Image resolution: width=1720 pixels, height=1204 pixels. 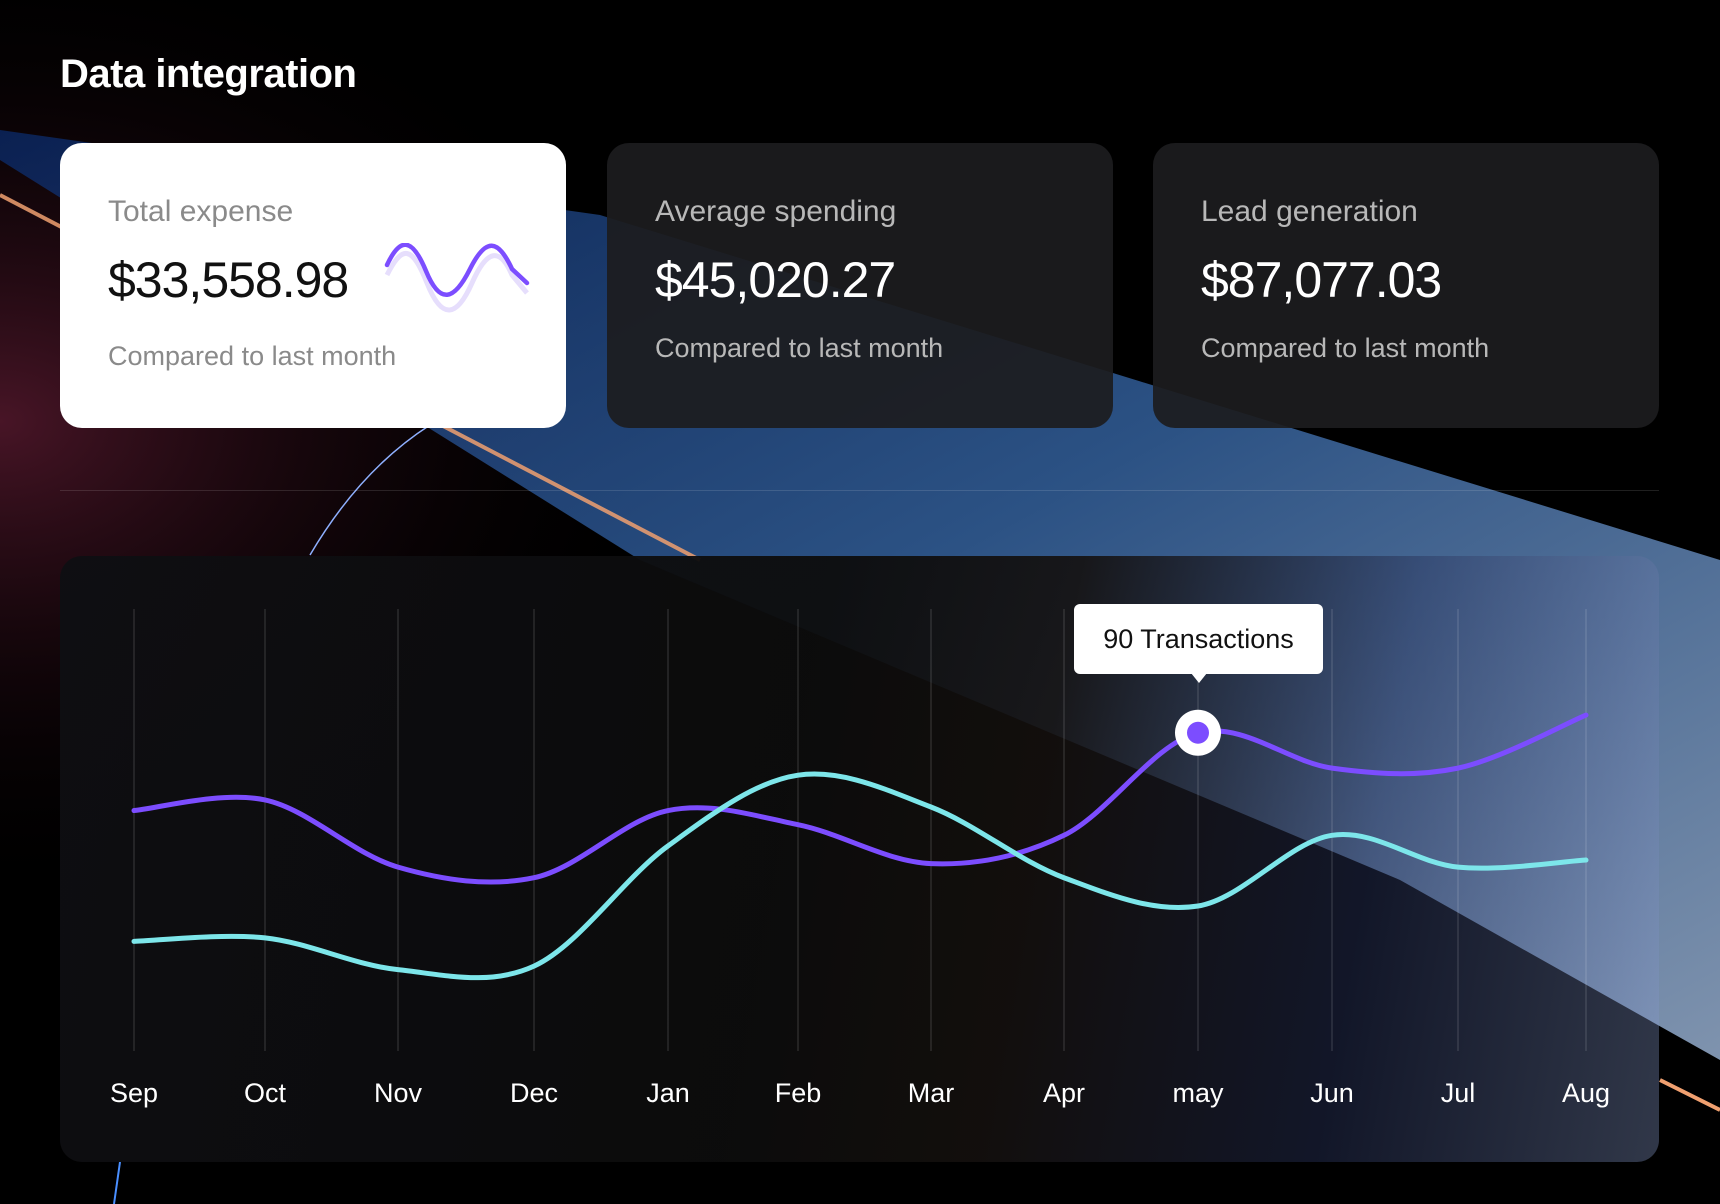 I want to click on wave-sparkline-icon, so click(x=457, y=278).